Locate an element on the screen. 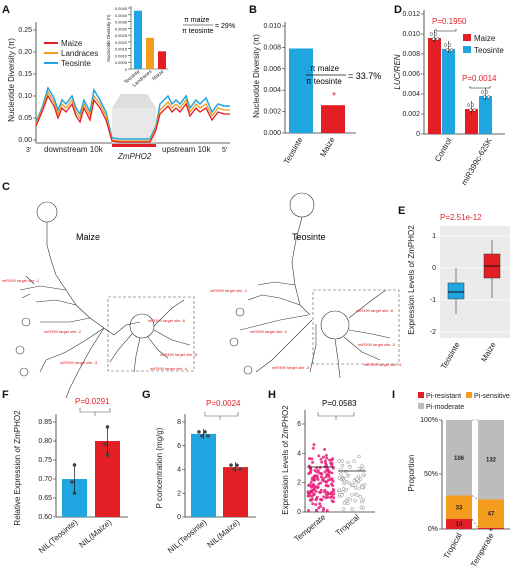 This screenshot has height=579, width=520. panel-g-xlabel: NIL(Teosinte) is located at coordinates (187, 536).